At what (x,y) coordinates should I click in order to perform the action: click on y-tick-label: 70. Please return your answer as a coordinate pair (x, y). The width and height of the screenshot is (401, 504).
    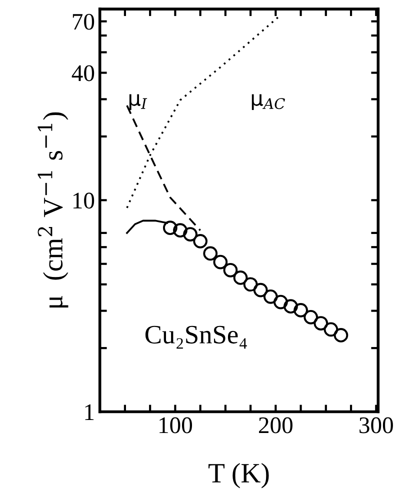
    Looking at the image, I should click on (83, 22).